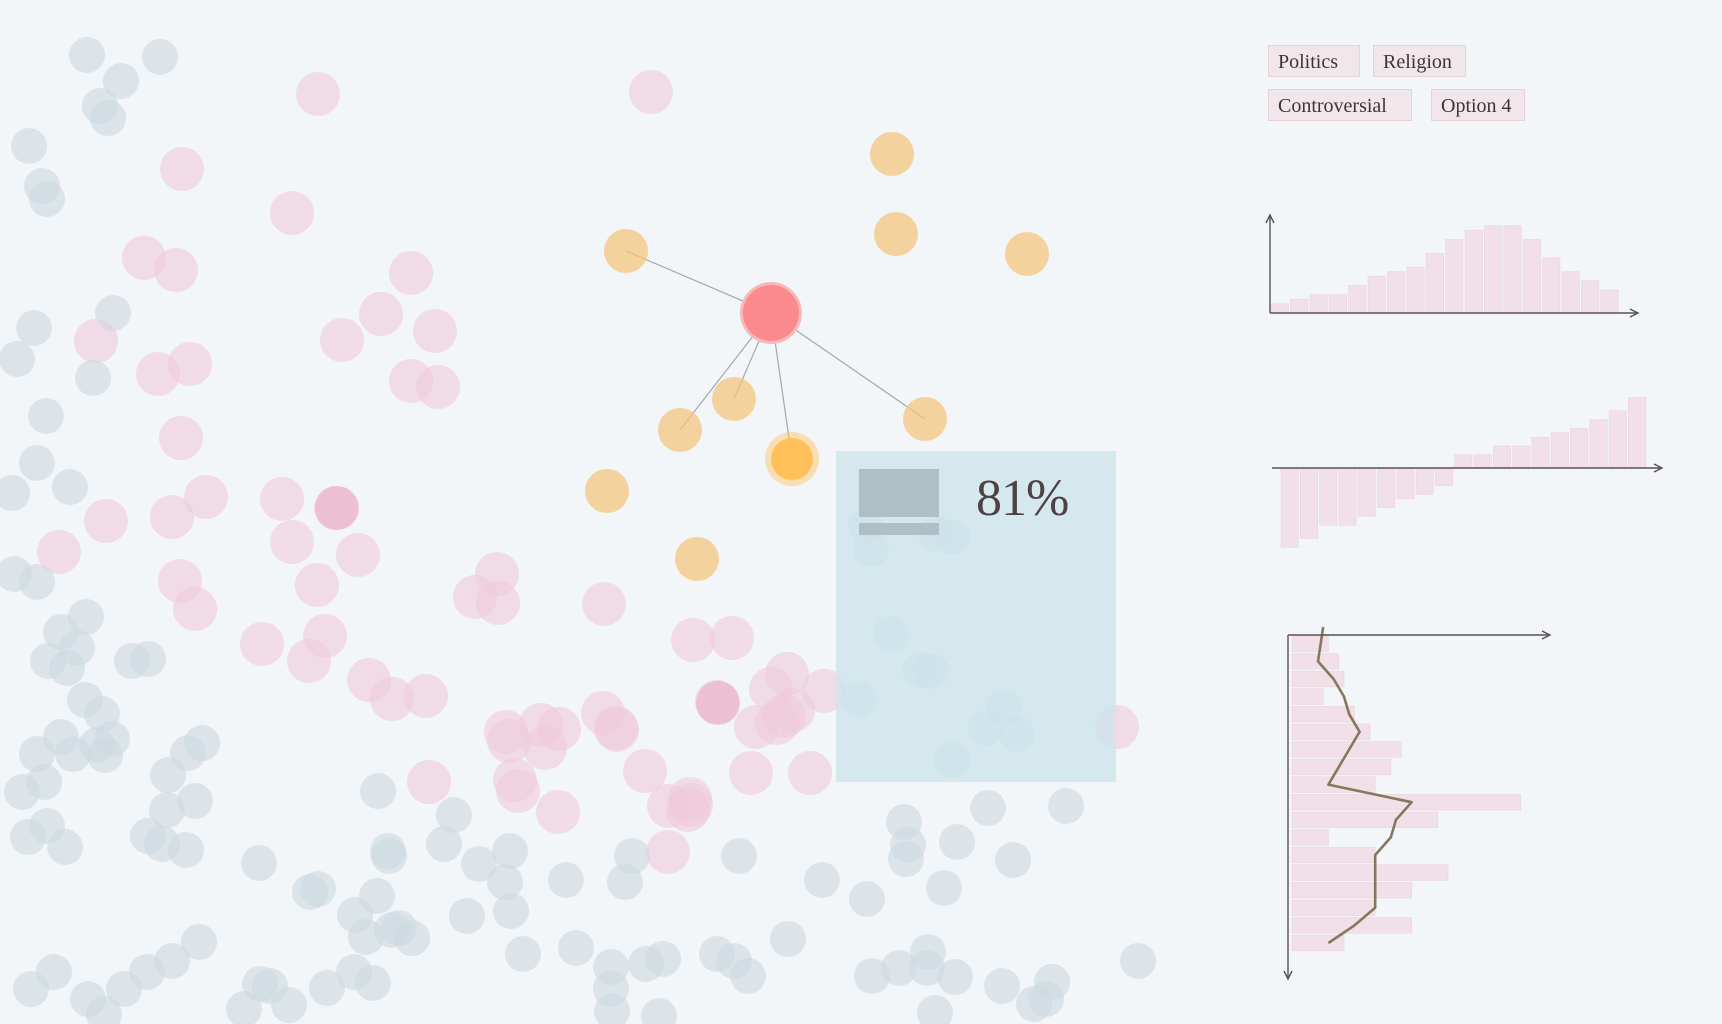 The height and width of the screenshot is (1024, 1722). Describe the element at coordinates (1340, 105) in the screenshot. I see `tag-controversial: Controversial` at that location.